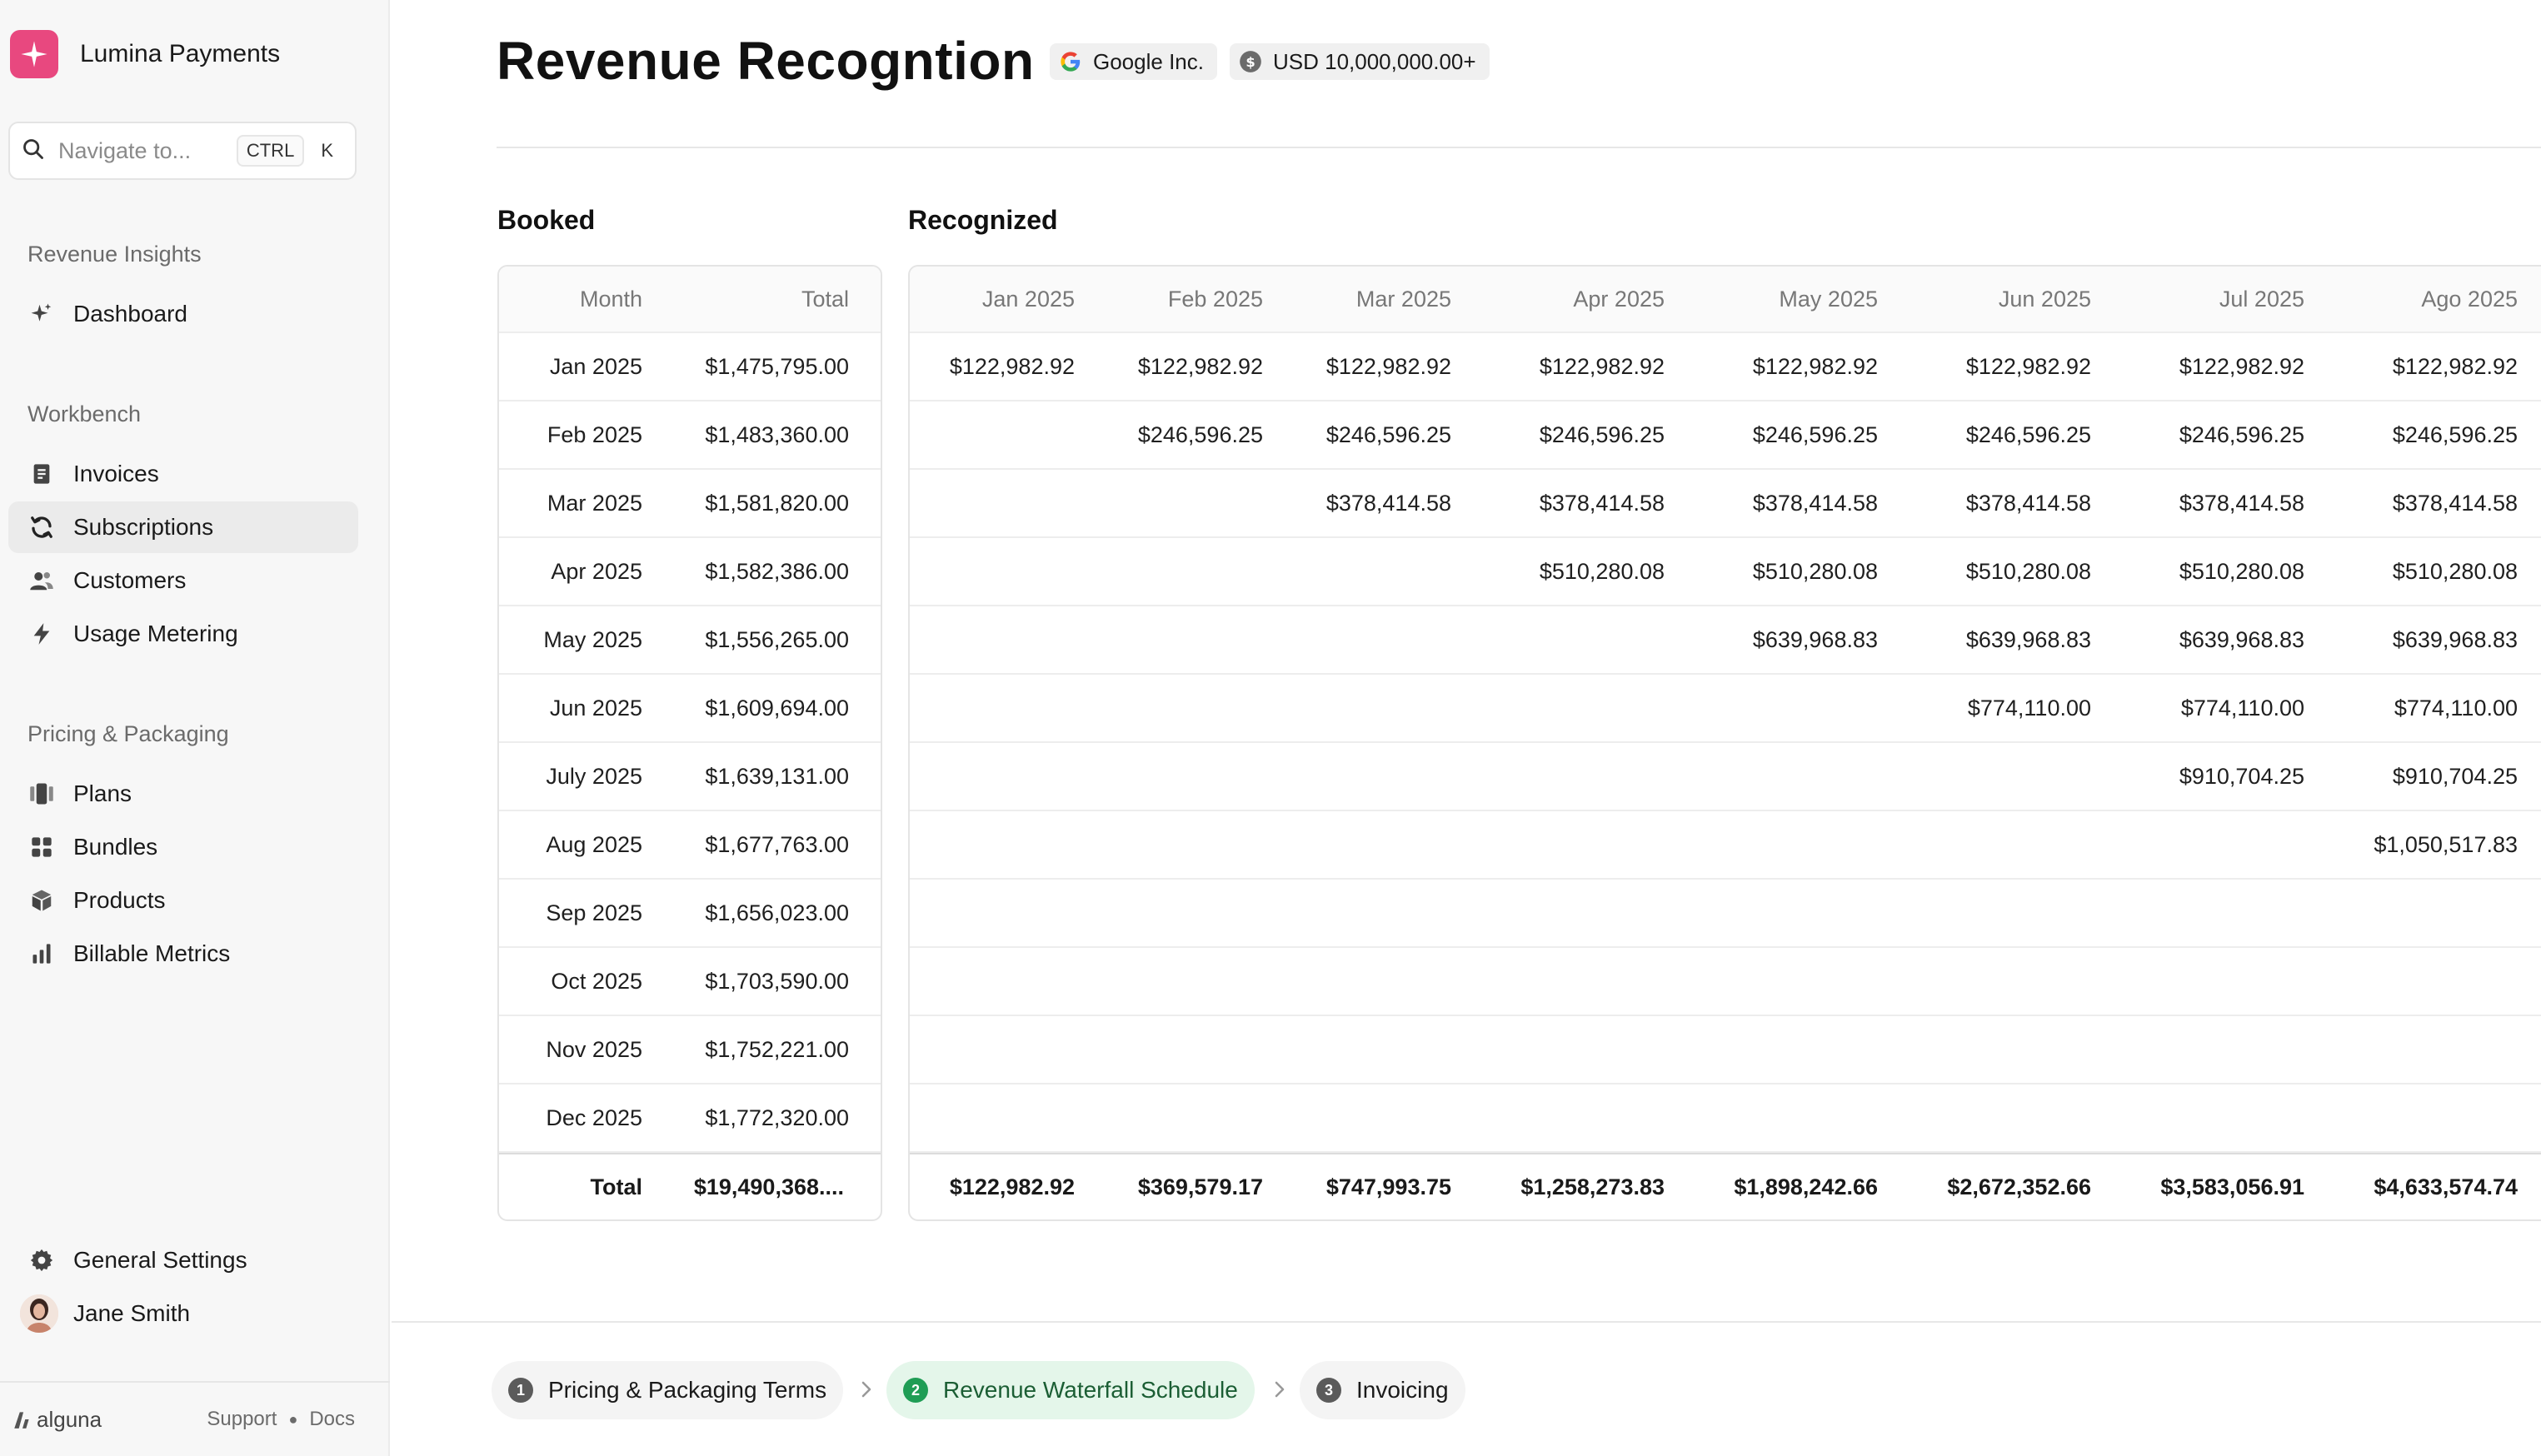 The height and width of the screenshot is (1456, 2541). I want to click on alguna-logo: alguna, so click(57, 1420).